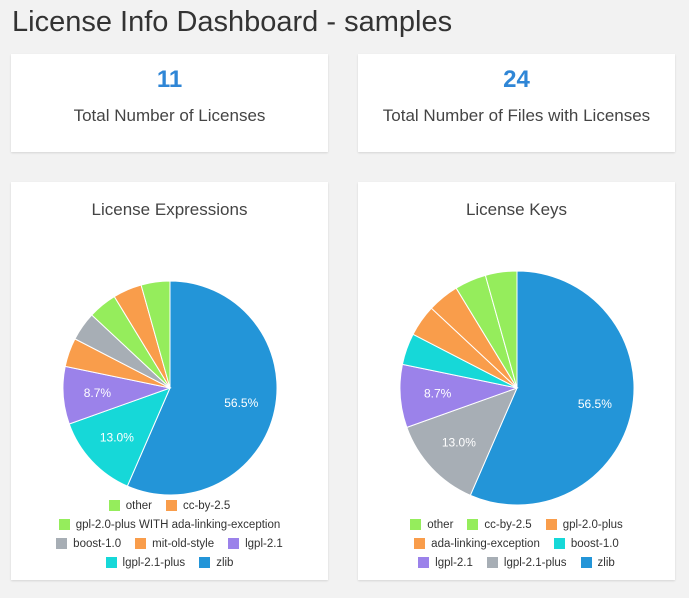 The width and height of the screenshot is (689, 598). I want to click on legend-row: lgpl-2.1 lgpl-2.1-plus zlib, so click(516, 562).